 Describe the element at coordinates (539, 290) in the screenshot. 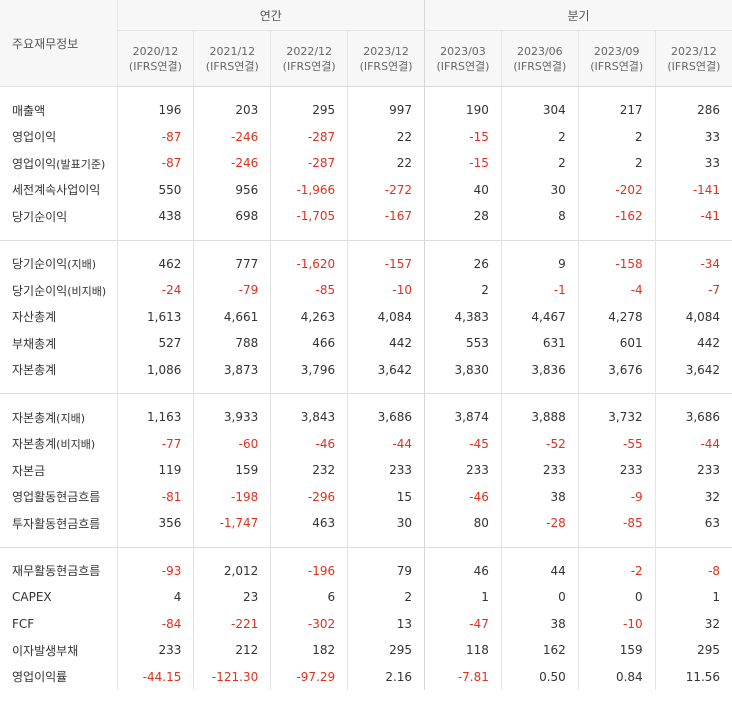

I see `value-cell: -1` at that location.